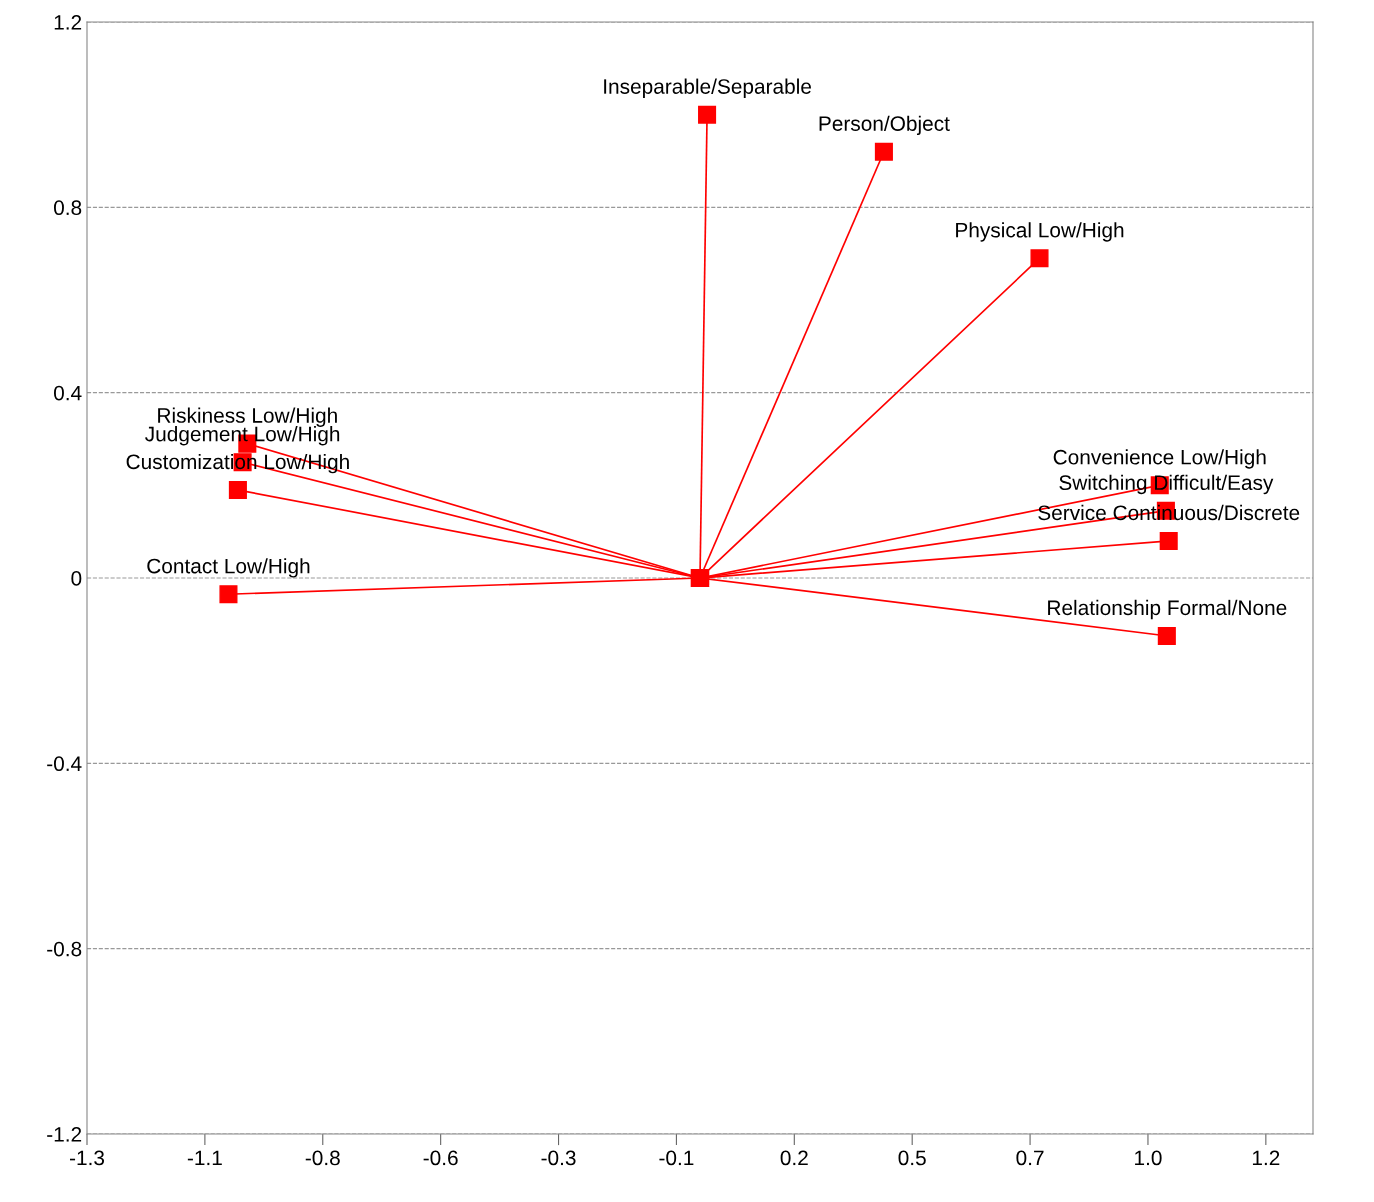 Image resolution: width=1374 pixels, height=1202 pixels. What do you see at coordinates (1159, 459) in the screenshot?
I see `annotation: Convenience Low/High` at bounding box center [1159, 459].